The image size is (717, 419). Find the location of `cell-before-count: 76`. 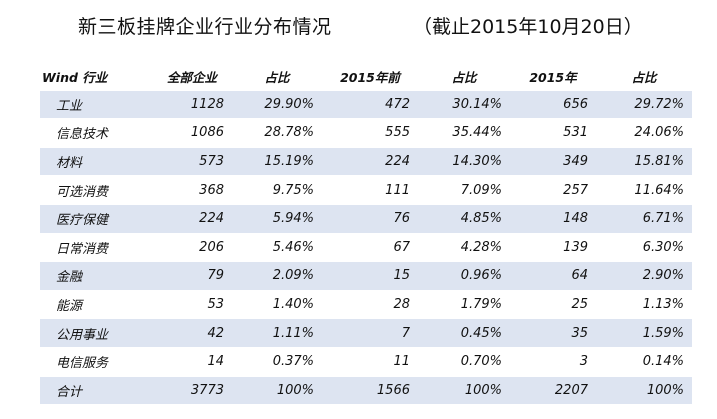

cell-before-count: 76 is located at coordinates (370, 219).